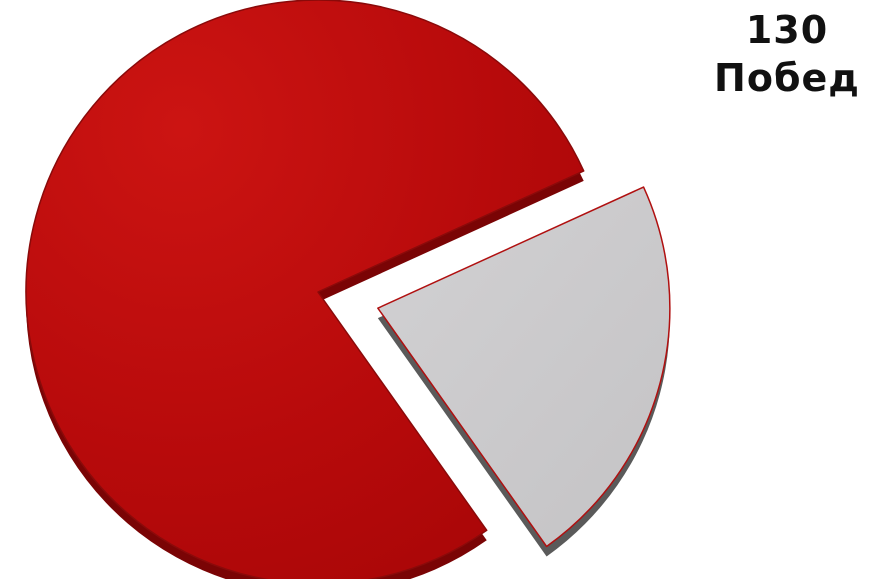 Image resolution: width=886 pixels, height=583 pixels. I want to click on wins-count: 130, so click(787, 30).